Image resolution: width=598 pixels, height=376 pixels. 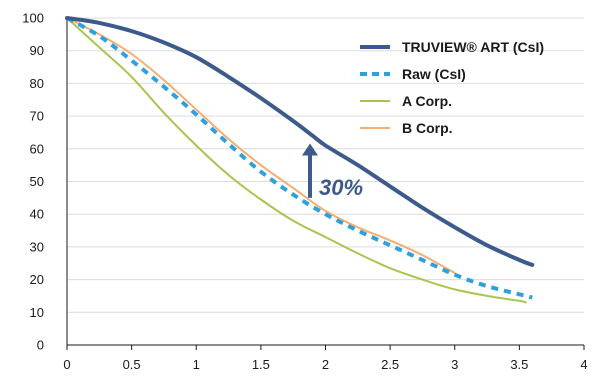 I want to click on y-axis-ticks: 0 10 20 30 40 50 60 70 80 90 100, so click(x=33, y=182).